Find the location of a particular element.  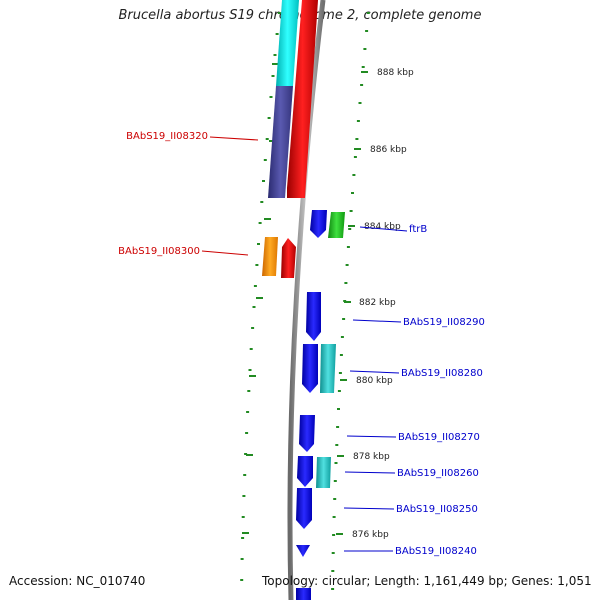

gene-label-BAbS19_II08240: BAbS19_II08240 is located at coordinates (436, 551).